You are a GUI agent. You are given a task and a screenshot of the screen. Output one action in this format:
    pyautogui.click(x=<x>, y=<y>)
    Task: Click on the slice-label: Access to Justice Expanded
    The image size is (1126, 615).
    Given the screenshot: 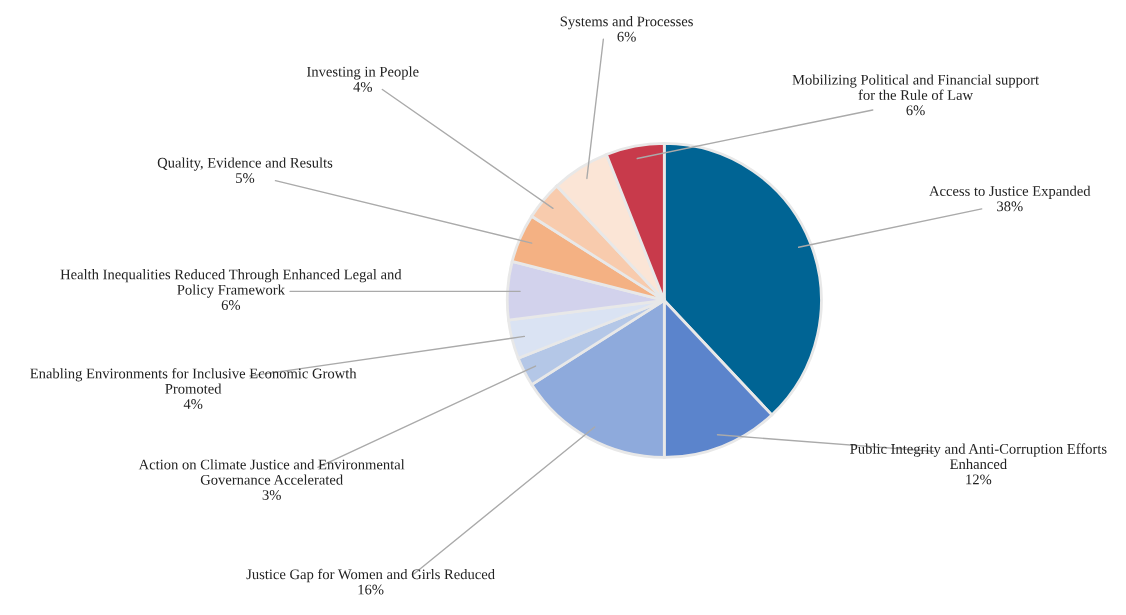 What is the action you would take?
    pyautogui.click(x=1010, y=192)
    